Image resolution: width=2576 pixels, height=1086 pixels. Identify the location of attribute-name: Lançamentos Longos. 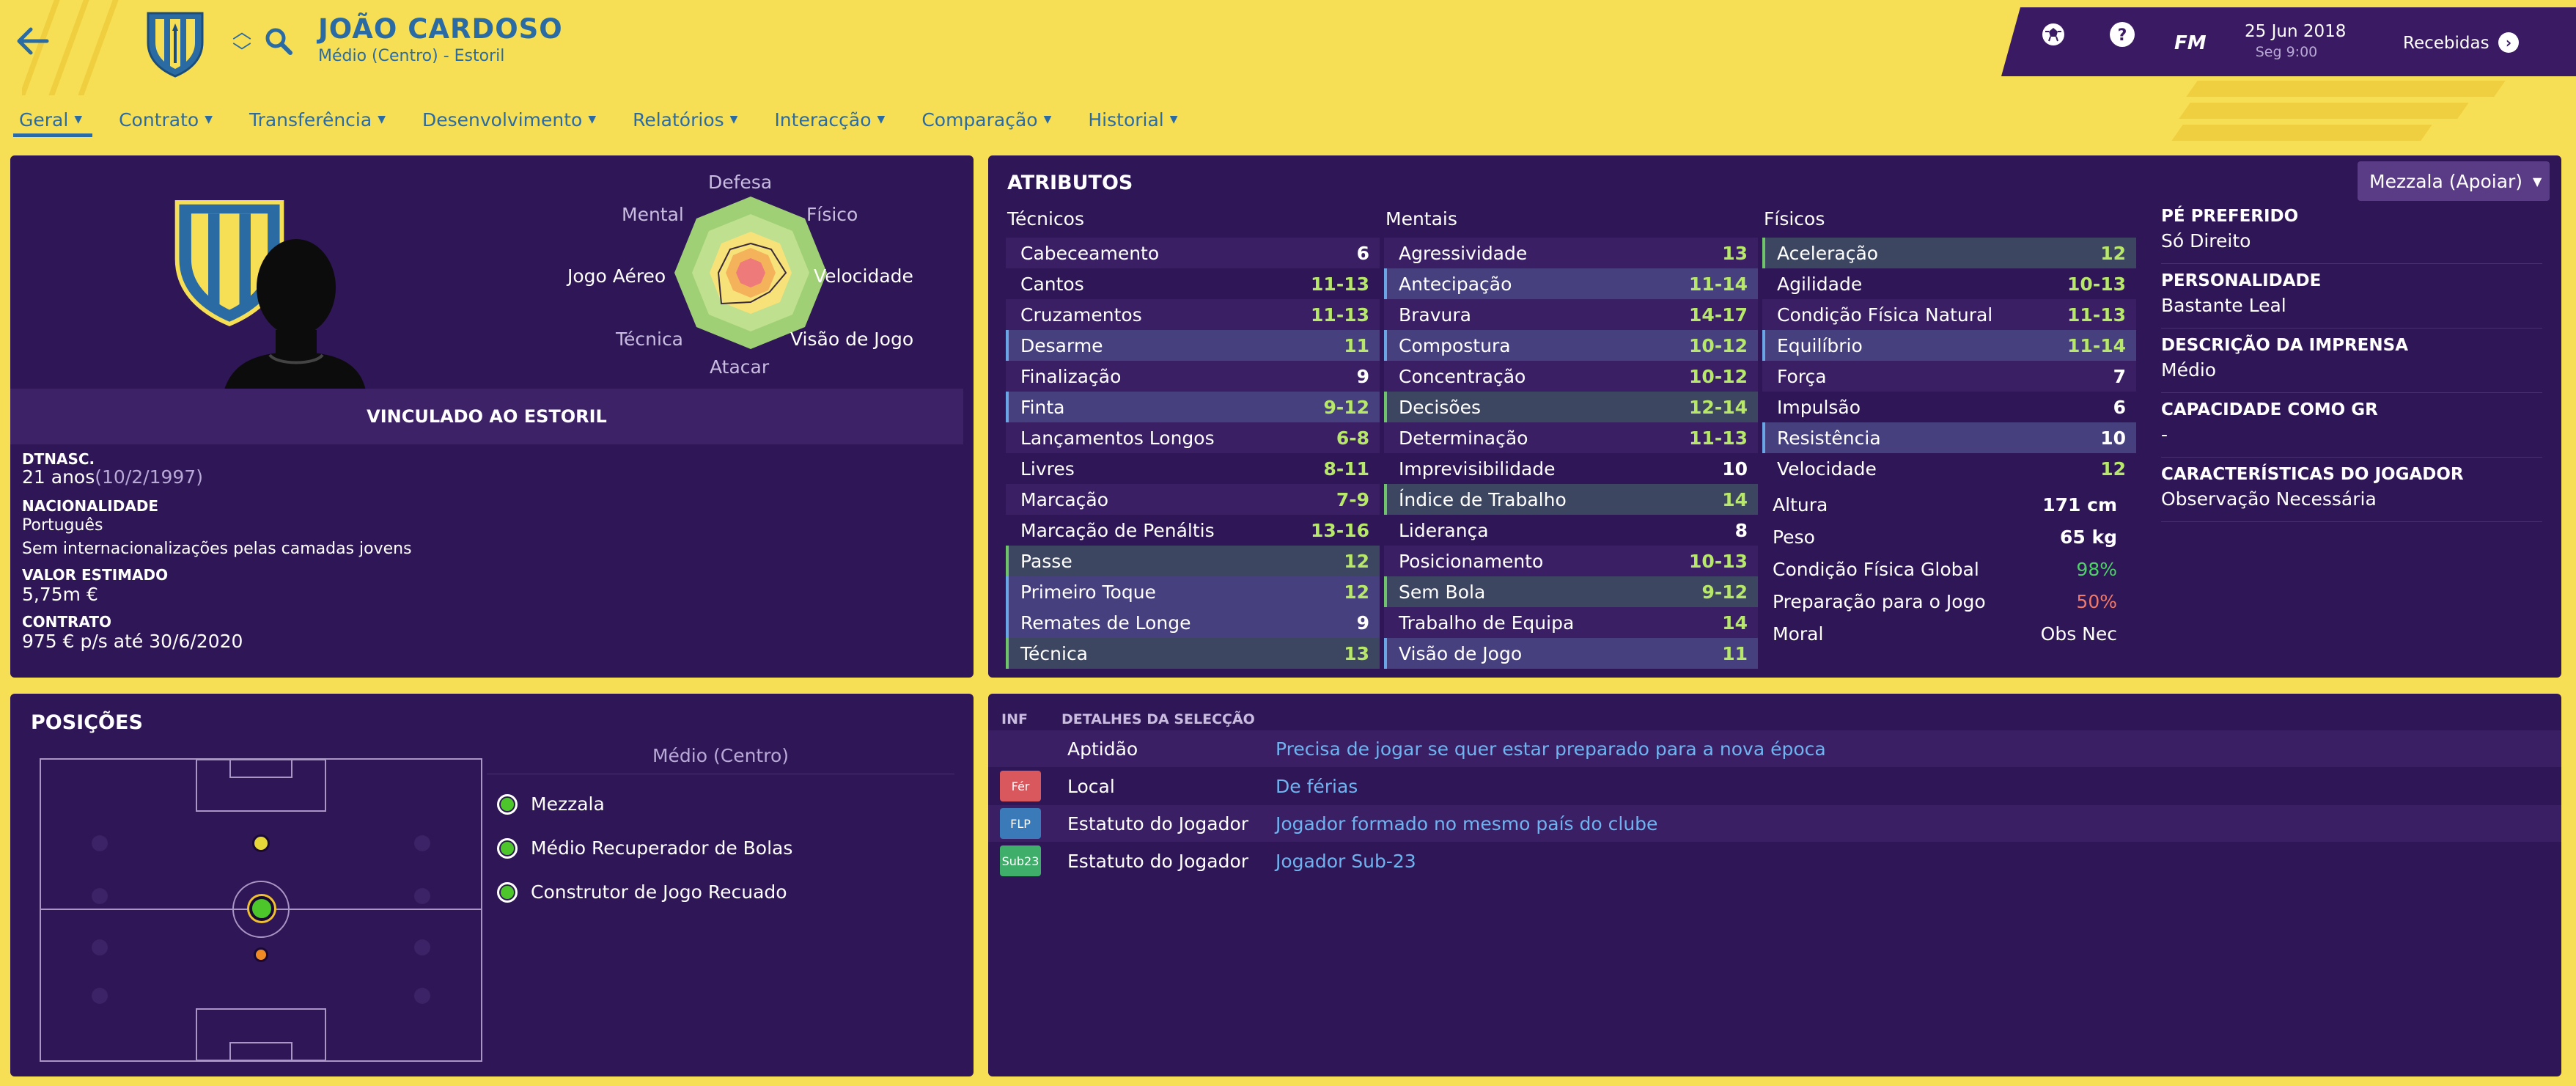
(1117, 438).